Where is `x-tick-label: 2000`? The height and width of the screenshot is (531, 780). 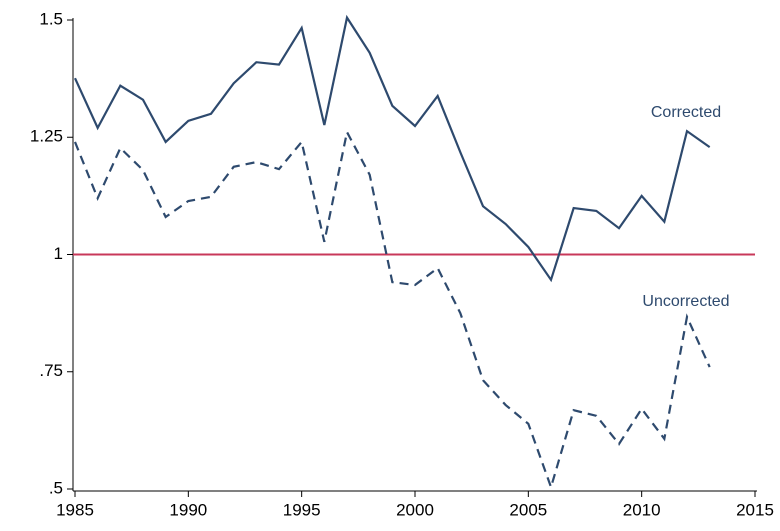
x-tick-label: 2000 is located at coordinates (415, 509).